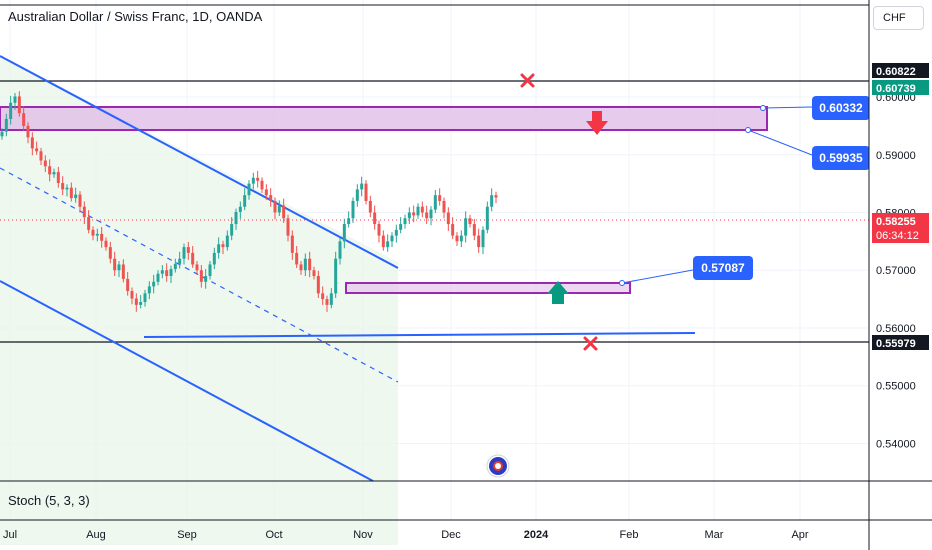 This screenshot has height=550, width=932. I want to click on currency-button: CHF, so click(898, 18).